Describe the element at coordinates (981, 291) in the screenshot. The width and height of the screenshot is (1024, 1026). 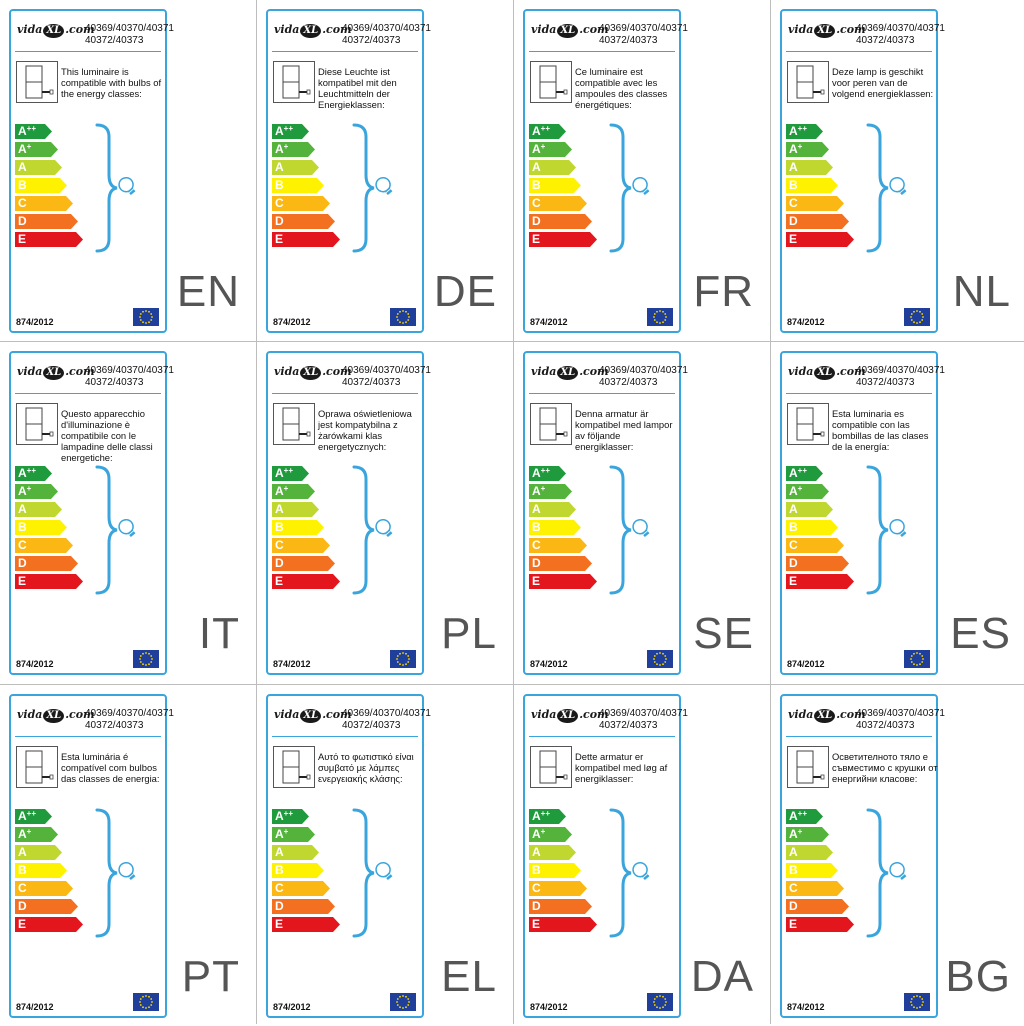
I see `language-code: NL` at that location.